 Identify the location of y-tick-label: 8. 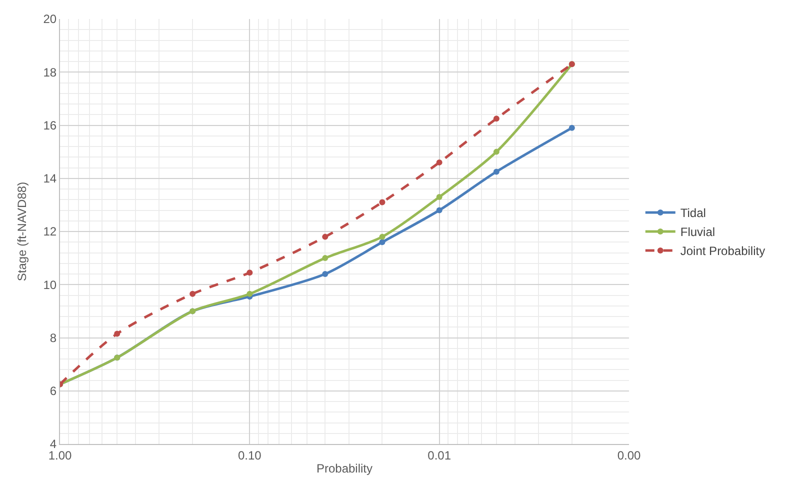
(53, 337).